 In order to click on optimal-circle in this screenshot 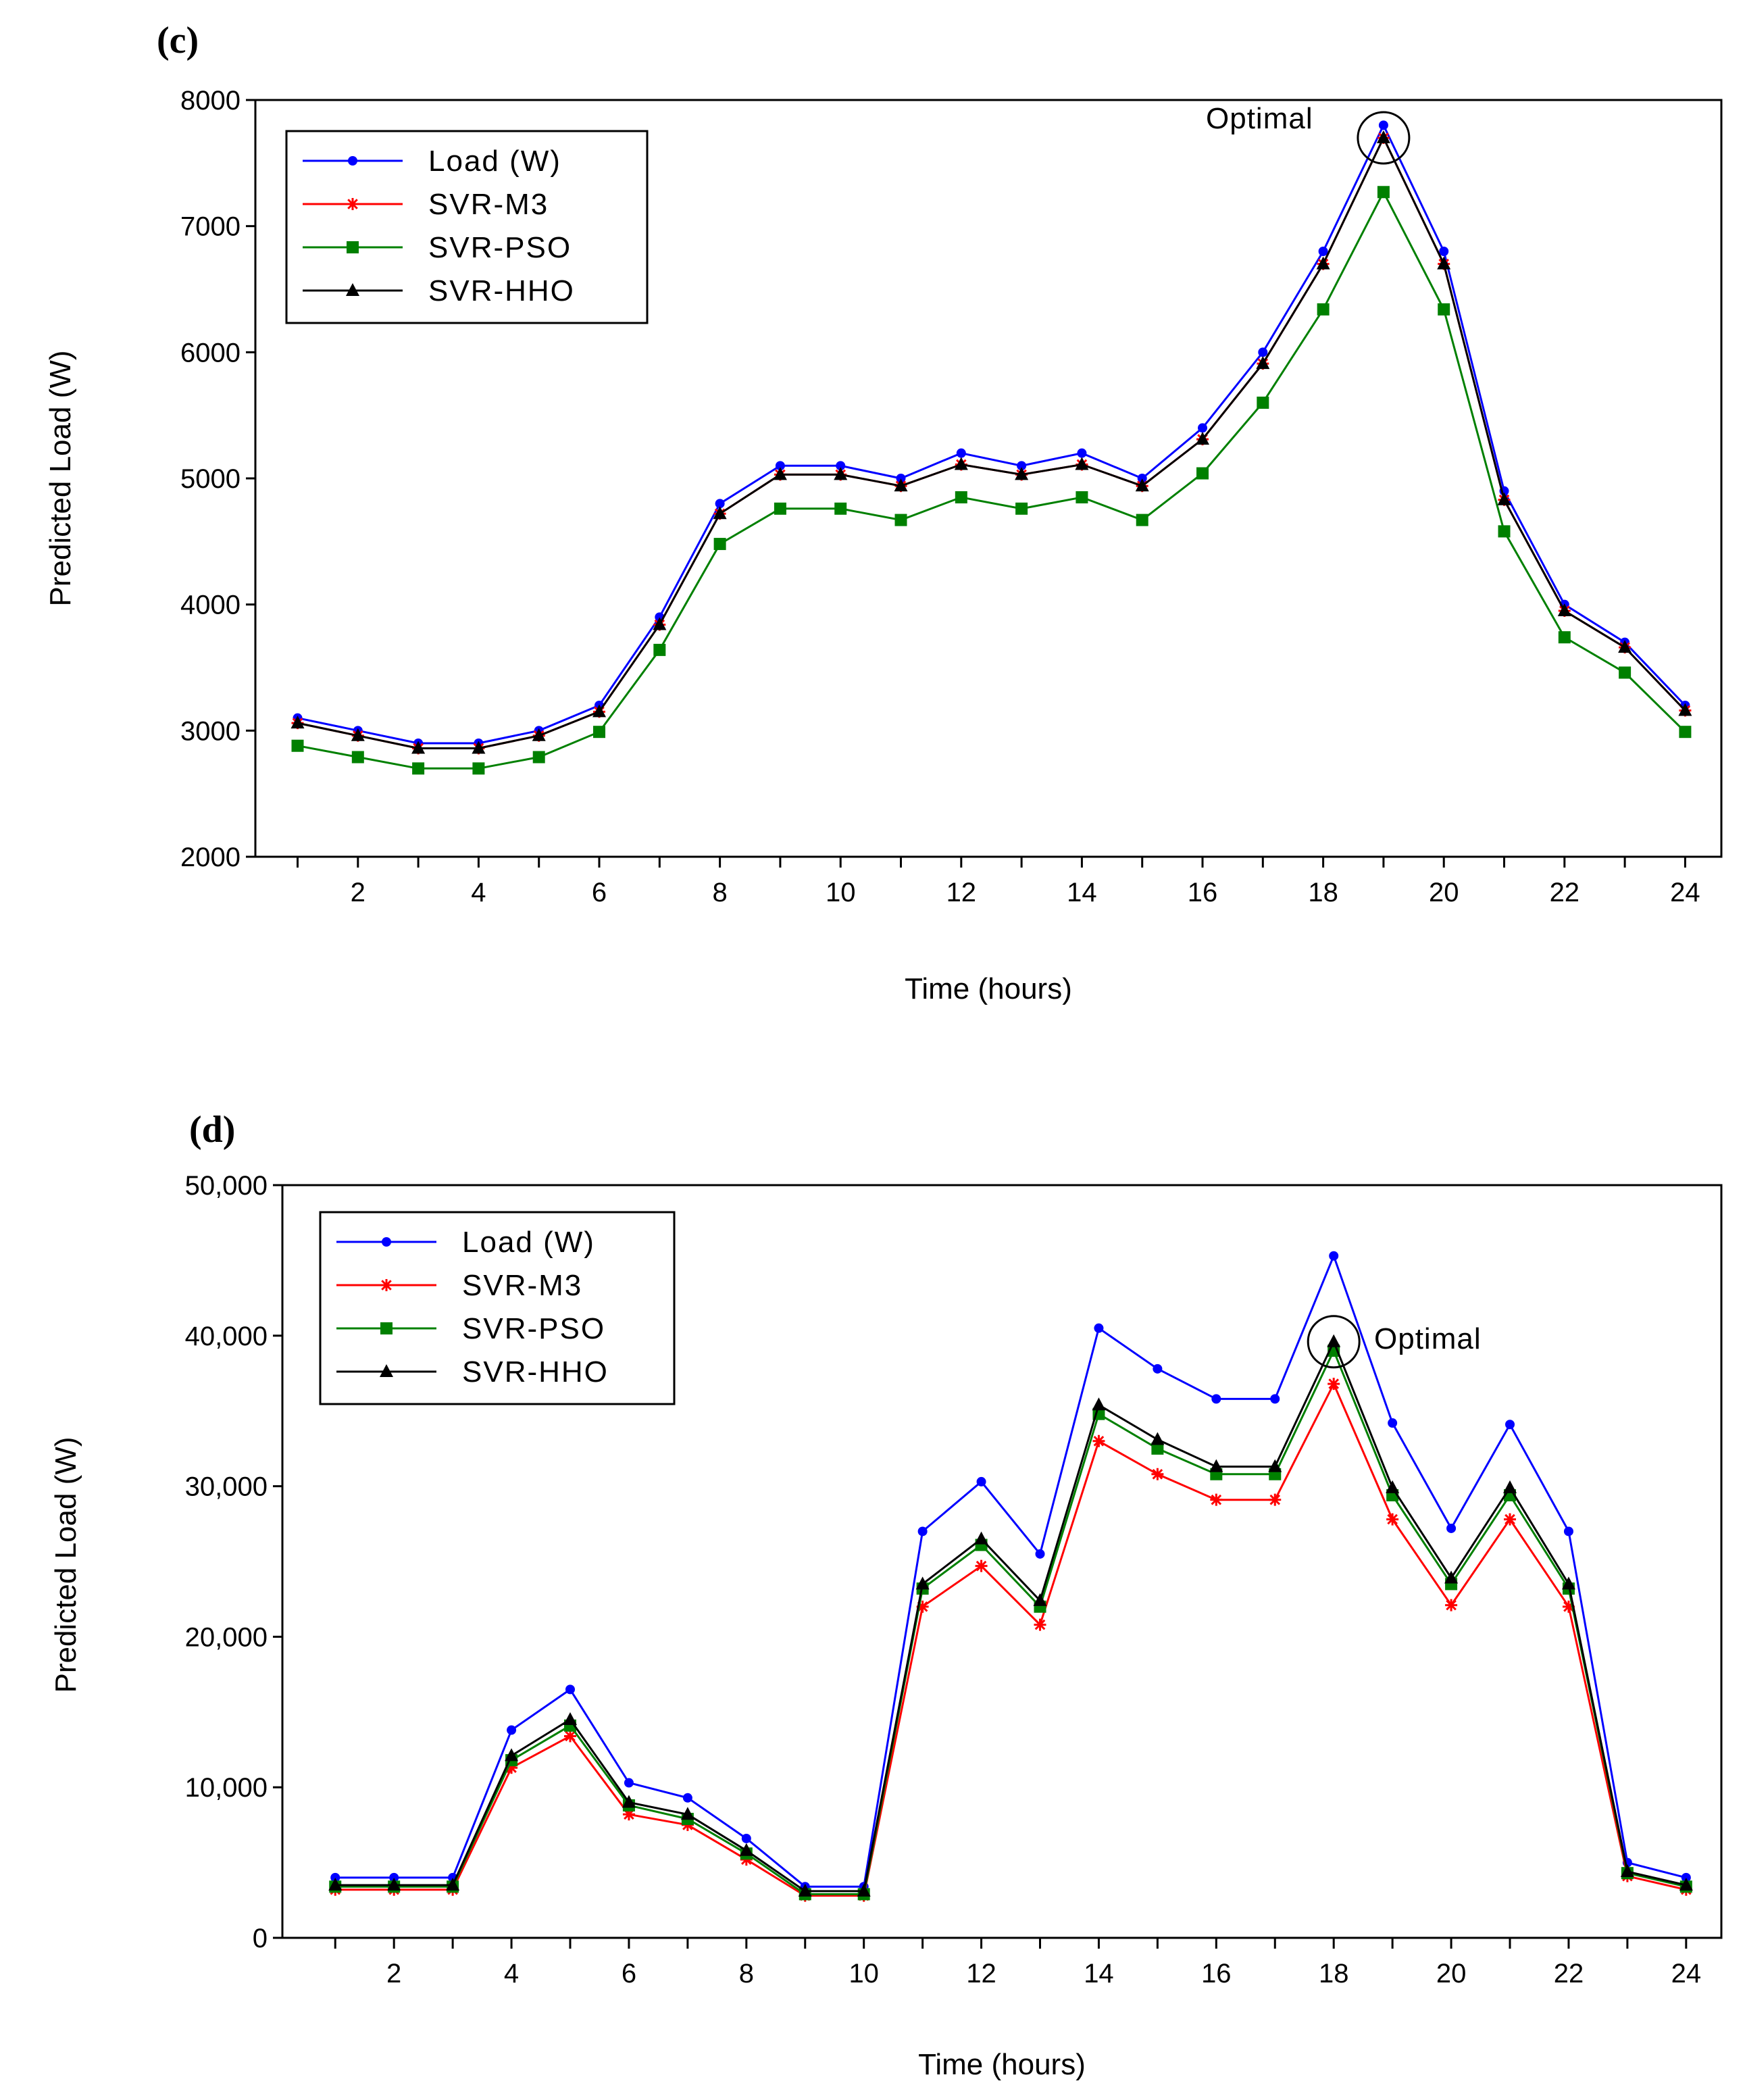, I will do `click(1384, 138)`.